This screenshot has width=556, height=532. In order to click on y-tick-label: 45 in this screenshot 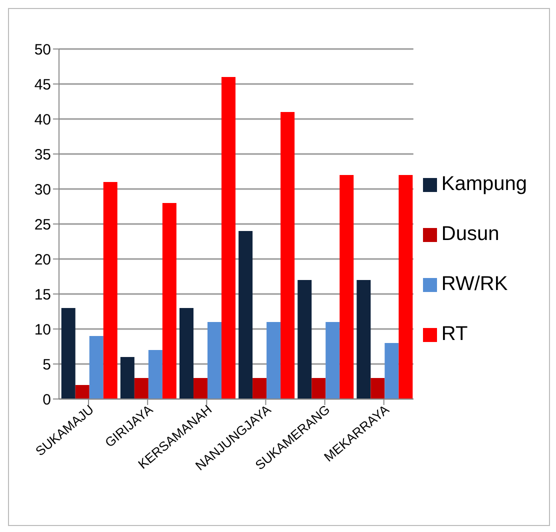, I will do `click(42, 85)`.